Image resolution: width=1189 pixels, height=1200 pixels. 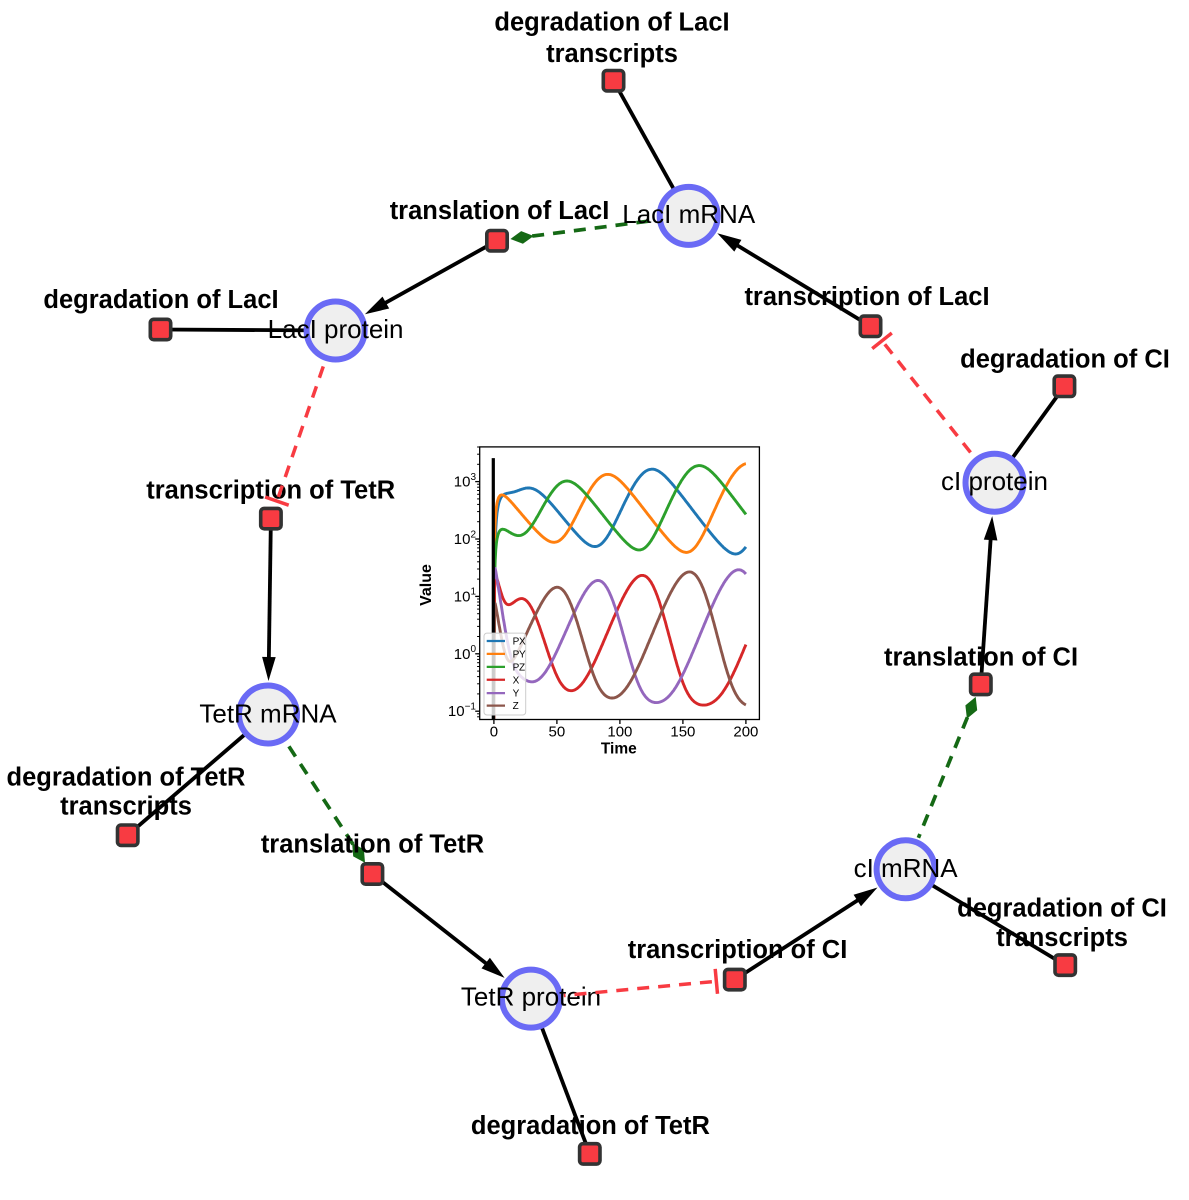 I want to click on svg-text: 102, so click(x=465, y=538).